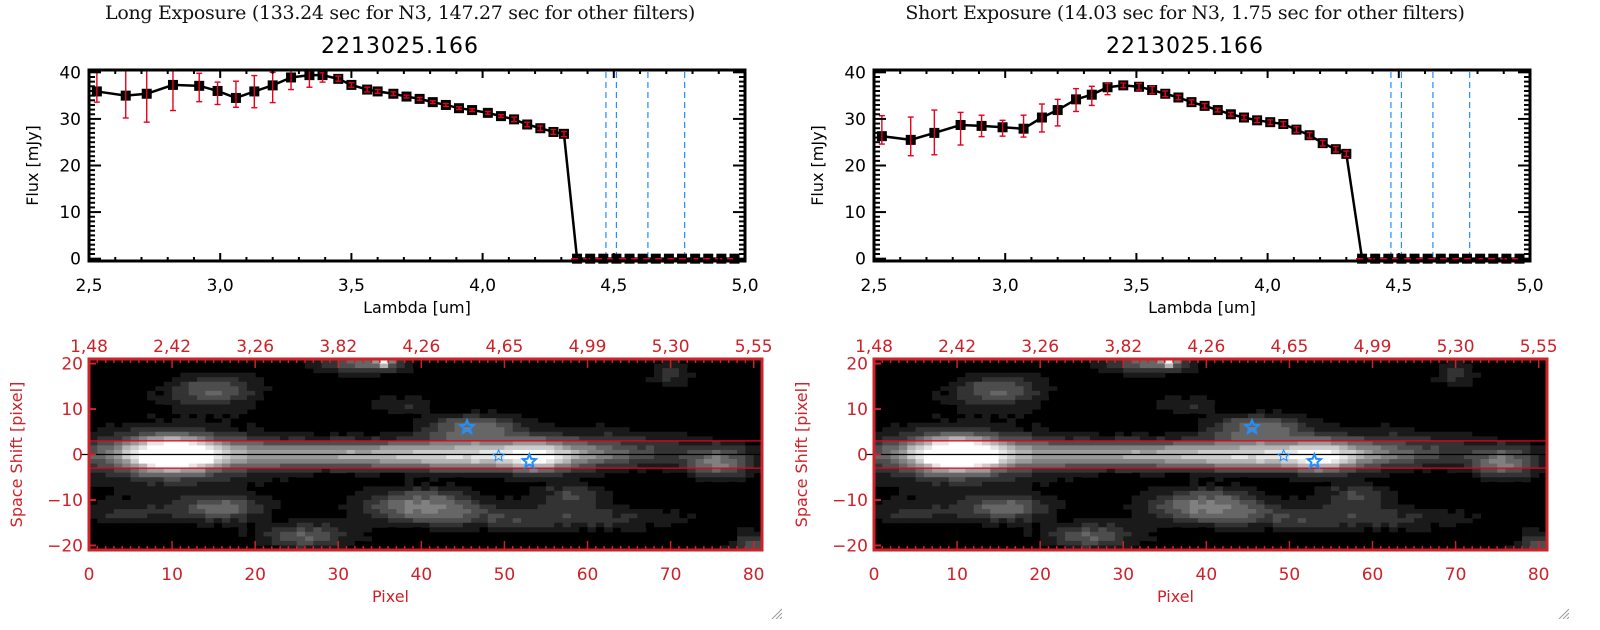 The image size is (1600, 630). I want to click on top-tick-label: 3,82, so click(1123, 347).